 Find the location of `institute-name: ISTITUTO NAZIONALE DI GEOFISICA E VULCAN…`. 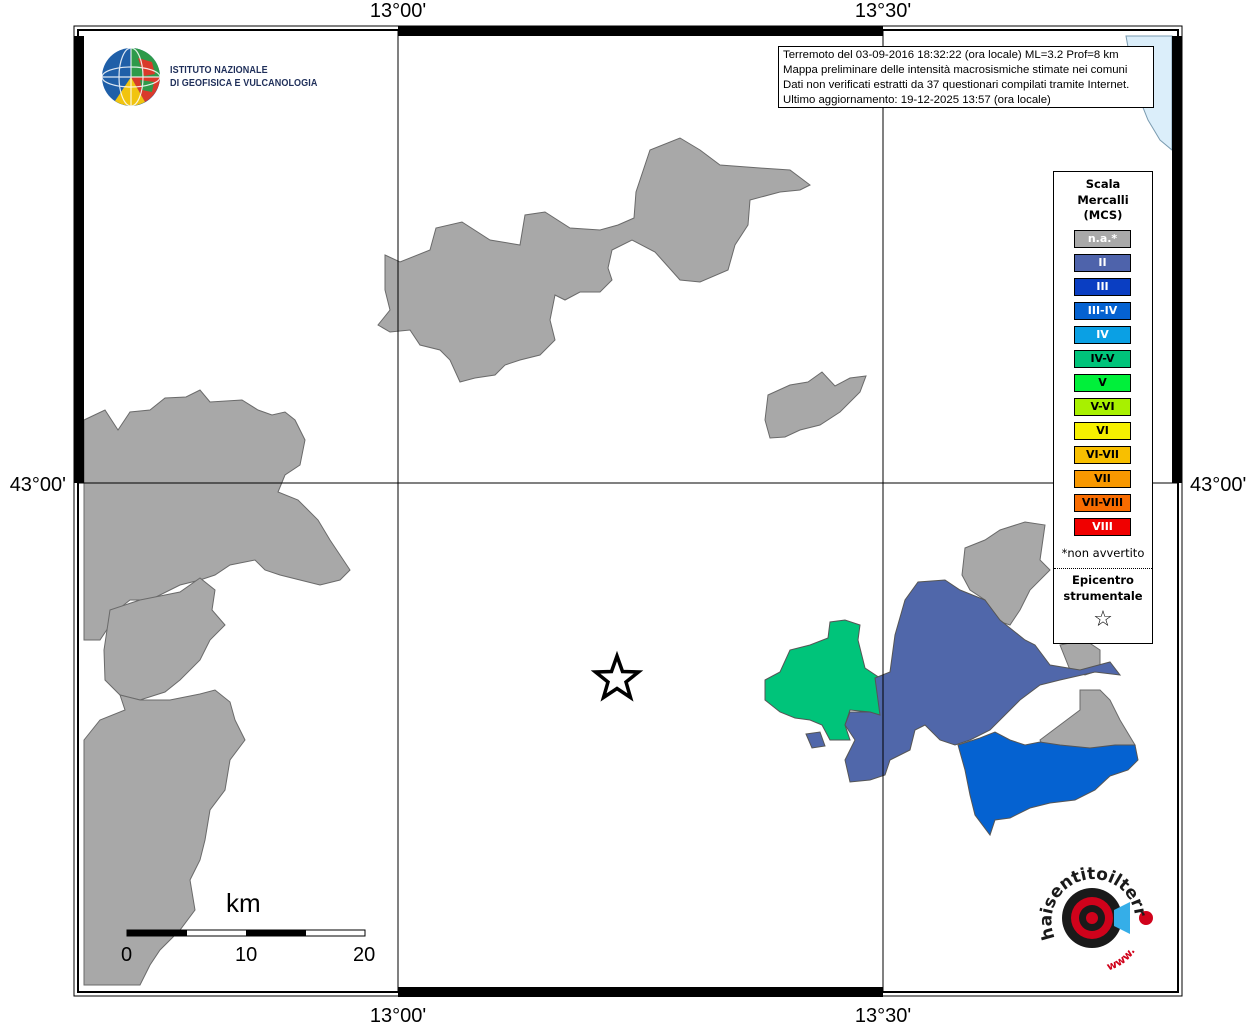

institute-name: ISTITUTO NAZIONALE DI GEOFISICA E VULCAN… is located at coordinates (243, 77).